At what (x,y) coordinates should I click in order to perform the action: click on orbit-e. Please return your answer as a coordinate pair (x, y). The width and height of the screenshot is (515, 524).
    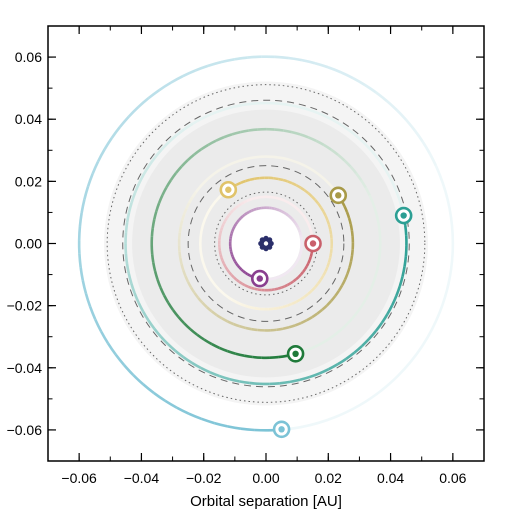
    Looking at the image, I should click on (266, 243).